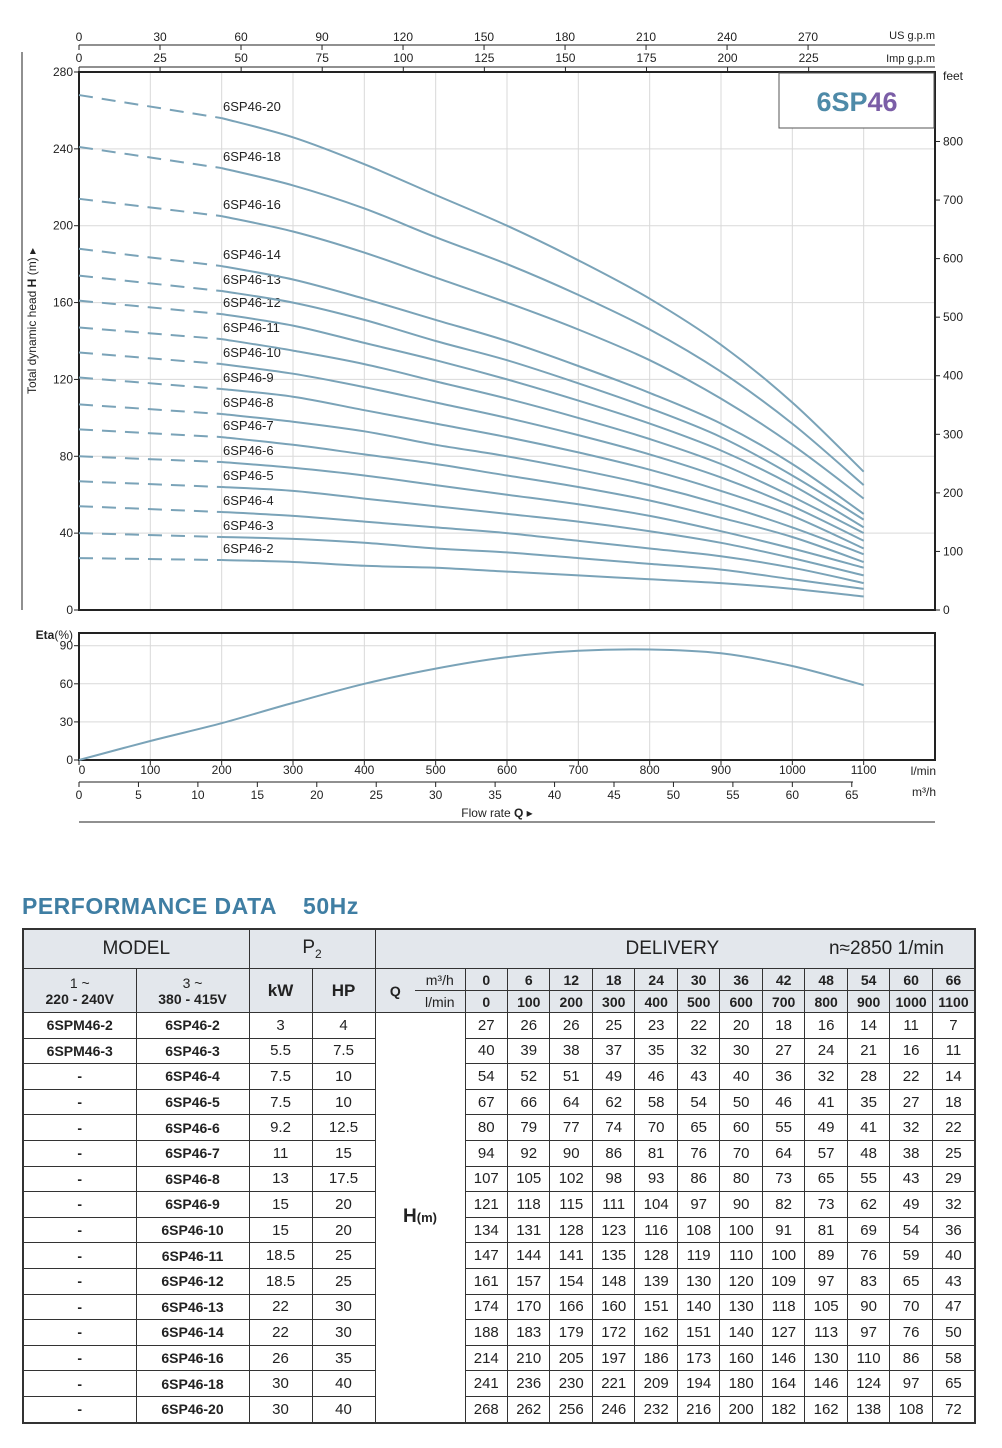  What do you see at coordinates (721, 770) in the screenshot?
I see `lpm-tick: 900` at bounding box center [721, 770].